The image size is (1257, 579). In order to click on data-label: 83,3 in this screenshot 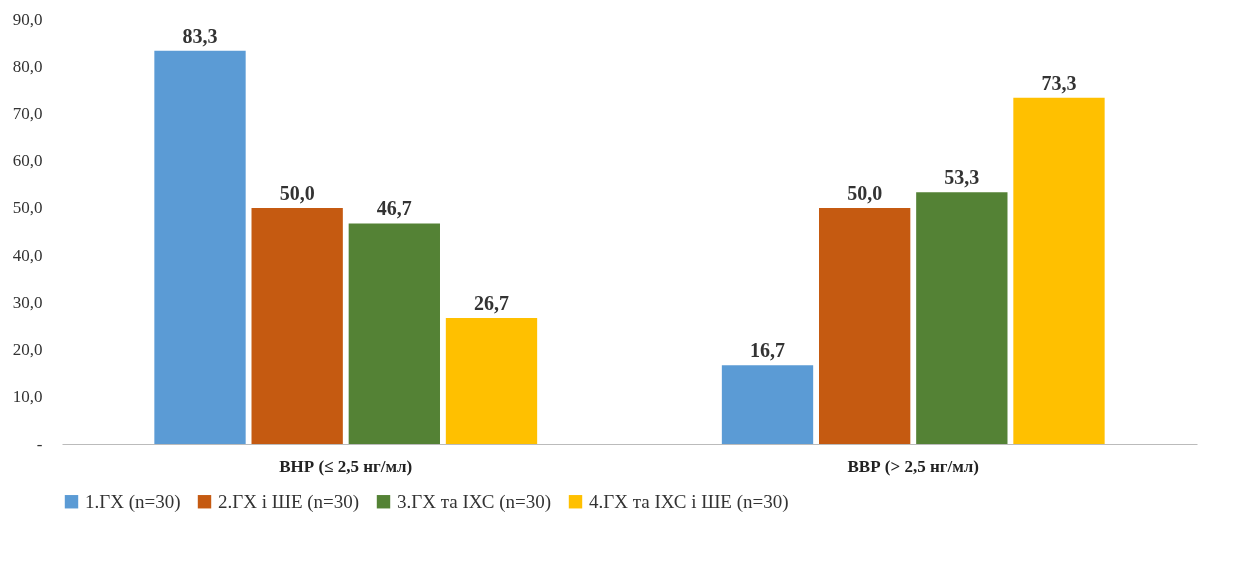, I will do `click(200, 35)`.